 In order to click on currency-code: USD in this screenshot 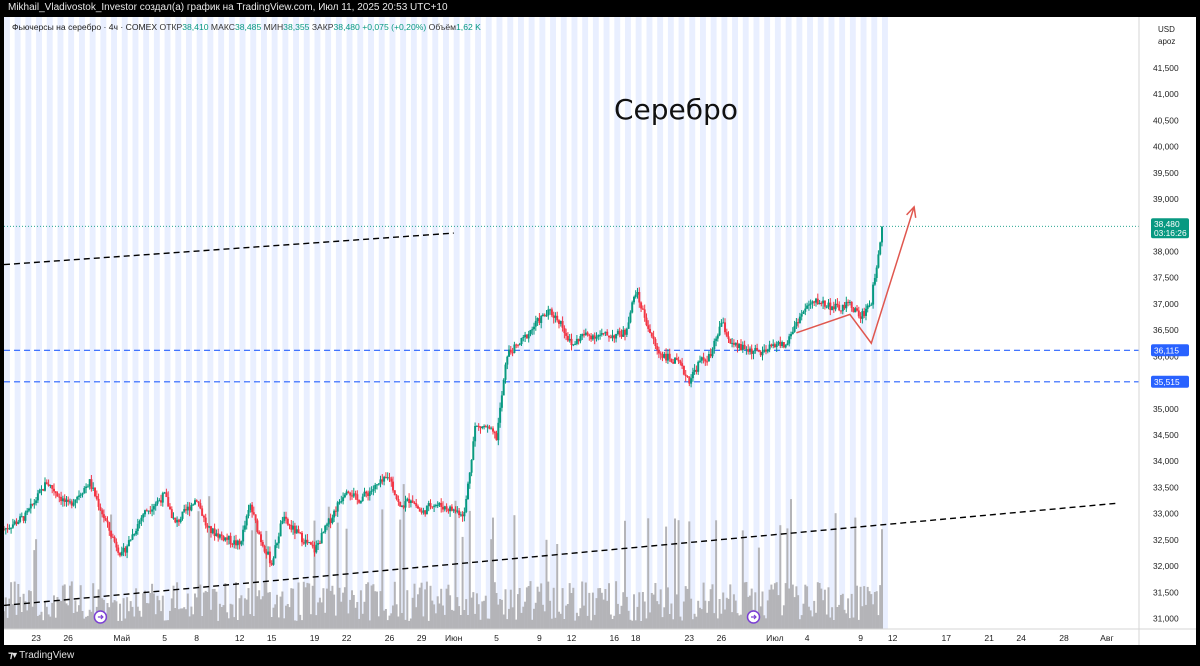, I will do `click(1166, 29)`.